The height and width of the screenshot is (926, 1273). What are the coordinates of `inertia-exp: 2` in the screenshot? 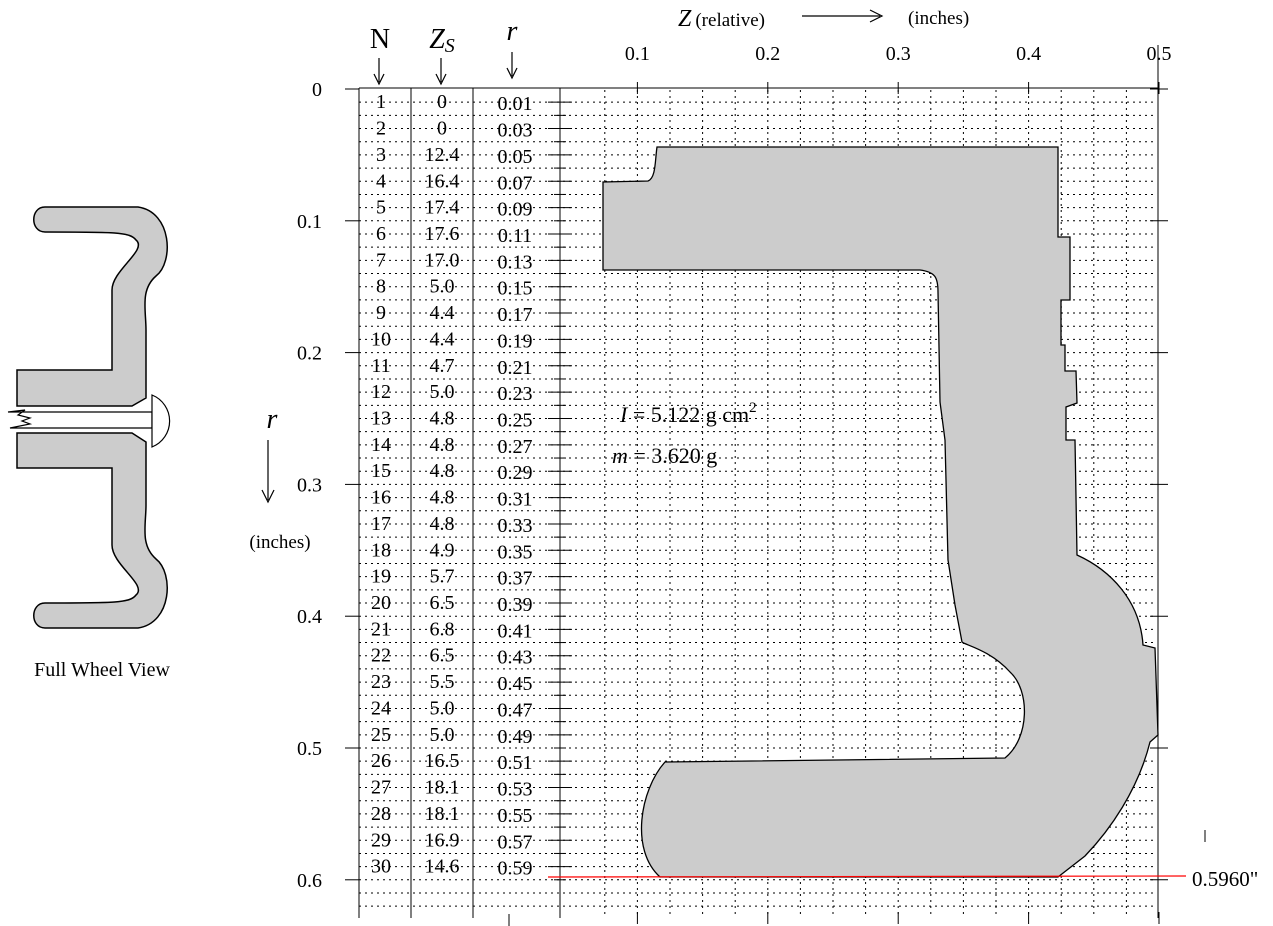 It's located at (753, 408).